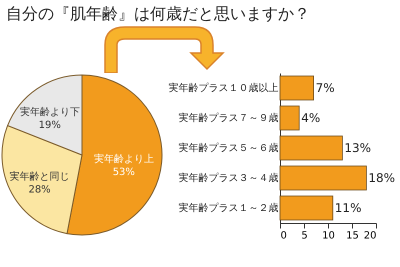  I want to click on slice-label: 実年齢と同じ, so click(40, 176).